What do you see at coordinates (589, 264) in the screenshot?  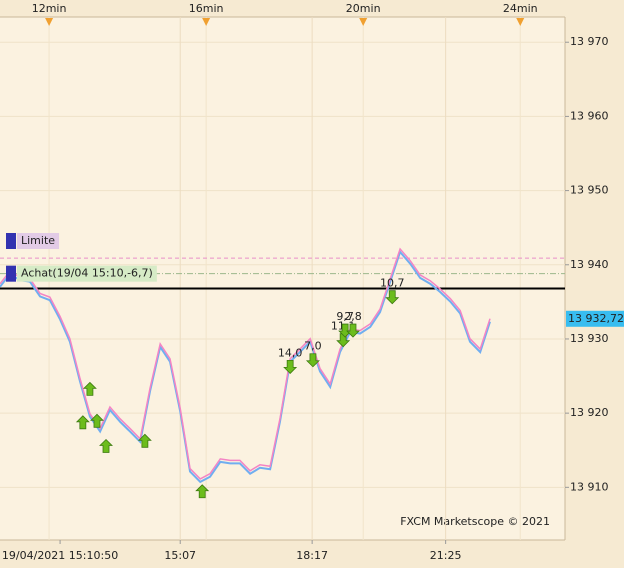 I see `y-tick-label: 13 940` at bounding box center [589, 264].